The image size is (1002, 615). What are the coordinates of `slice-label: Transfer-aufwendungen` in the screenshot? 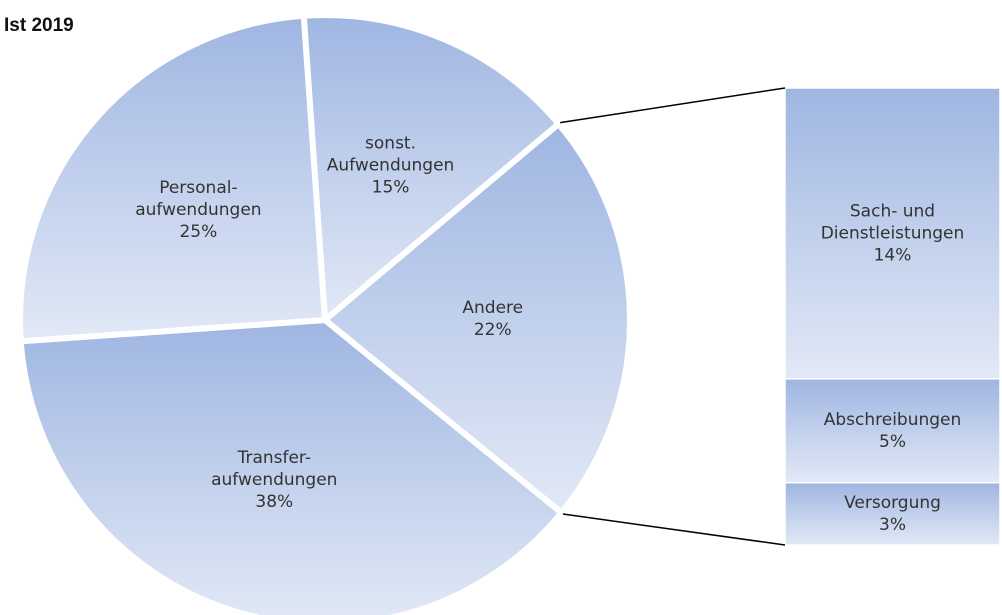 It's located at (274, 469).